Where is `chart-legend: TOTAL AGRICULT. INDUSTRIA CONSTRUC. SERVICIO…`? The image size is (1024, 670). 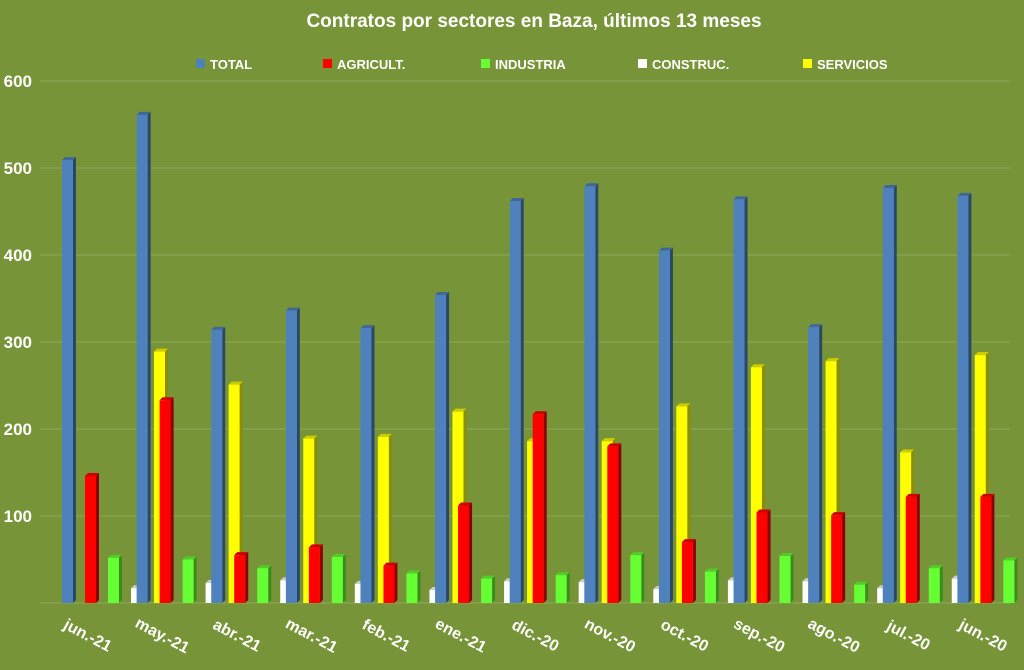 chart-legend: TOTAL AGRICULT. INDUSTRIA CONSTRUC. SERVICIO… is located at coordinates (542, 64).